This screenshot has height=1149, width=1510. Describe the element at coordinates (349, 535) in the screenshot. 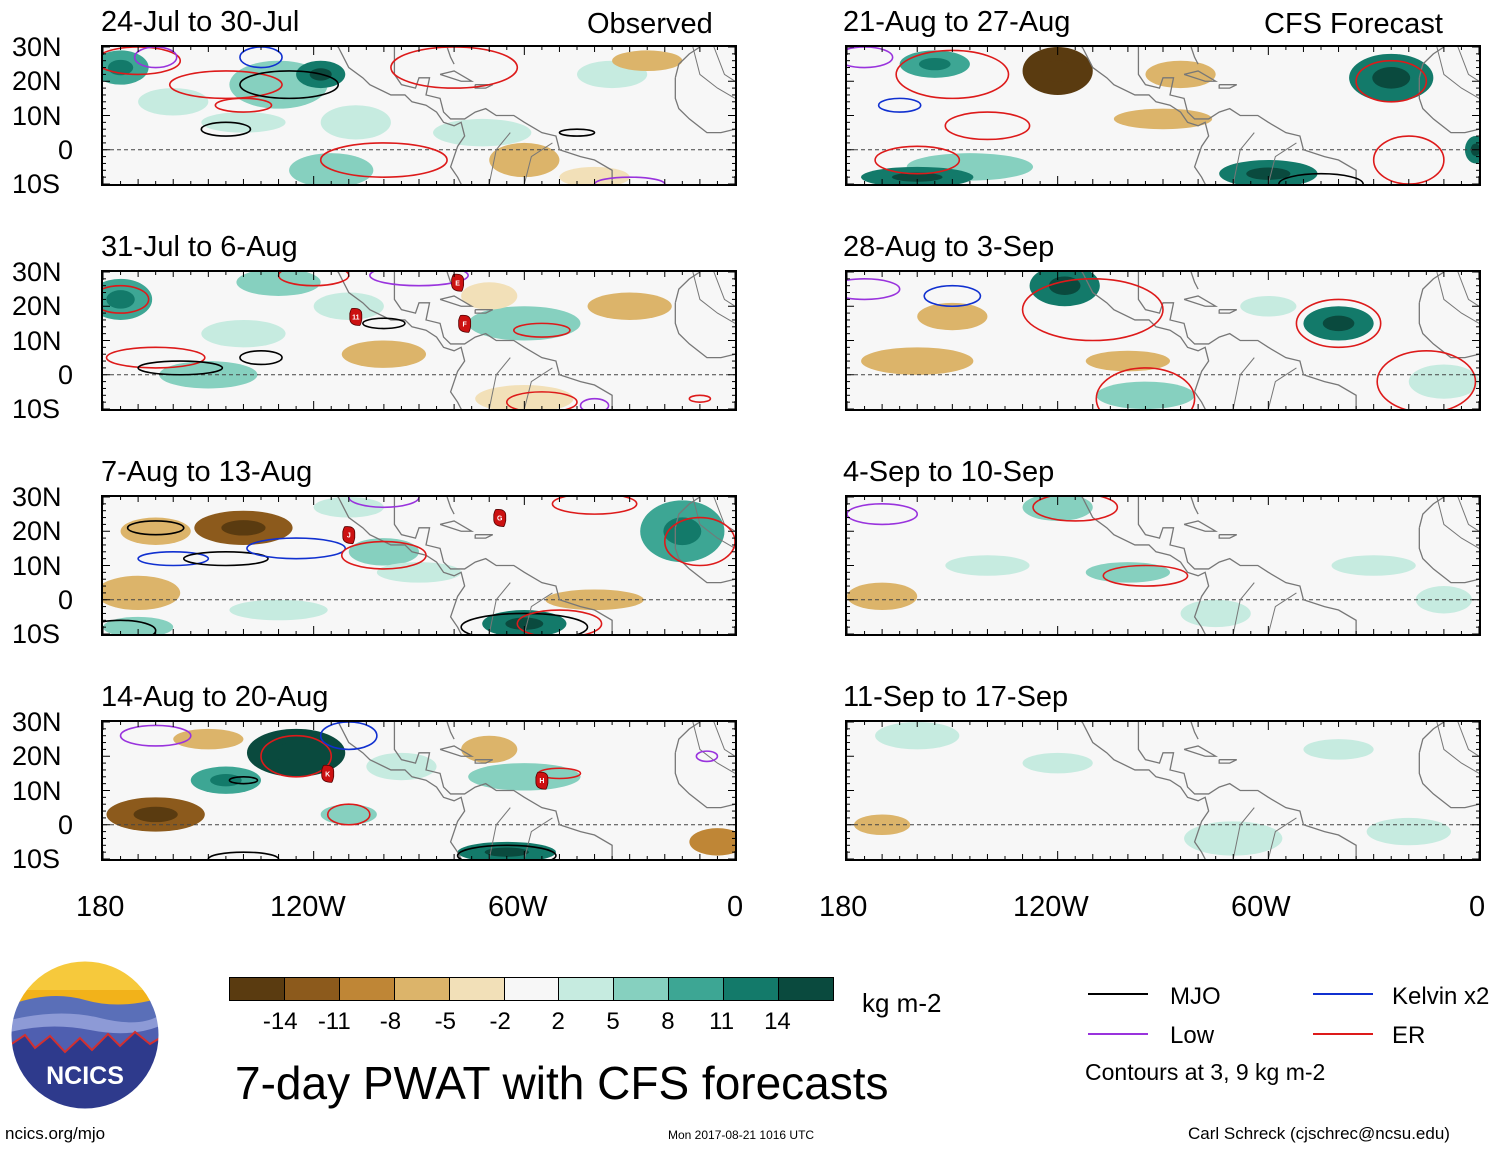

I see `storm-marker: J` at that location.